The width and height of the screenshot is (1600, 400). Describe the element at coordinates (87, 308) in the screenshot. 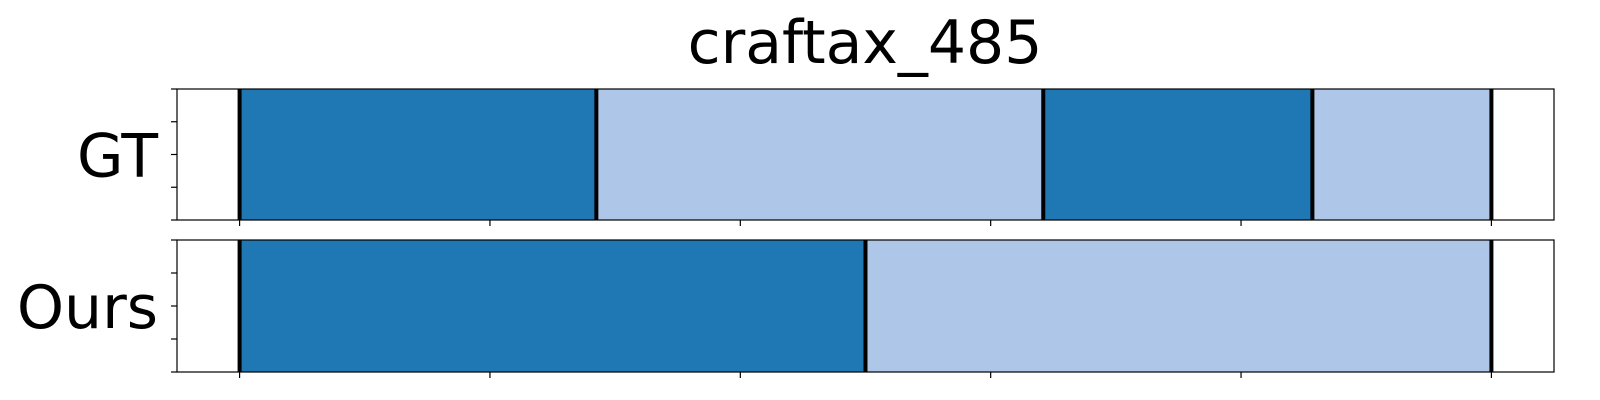

I see `row-label-ours: Ours` at that location.